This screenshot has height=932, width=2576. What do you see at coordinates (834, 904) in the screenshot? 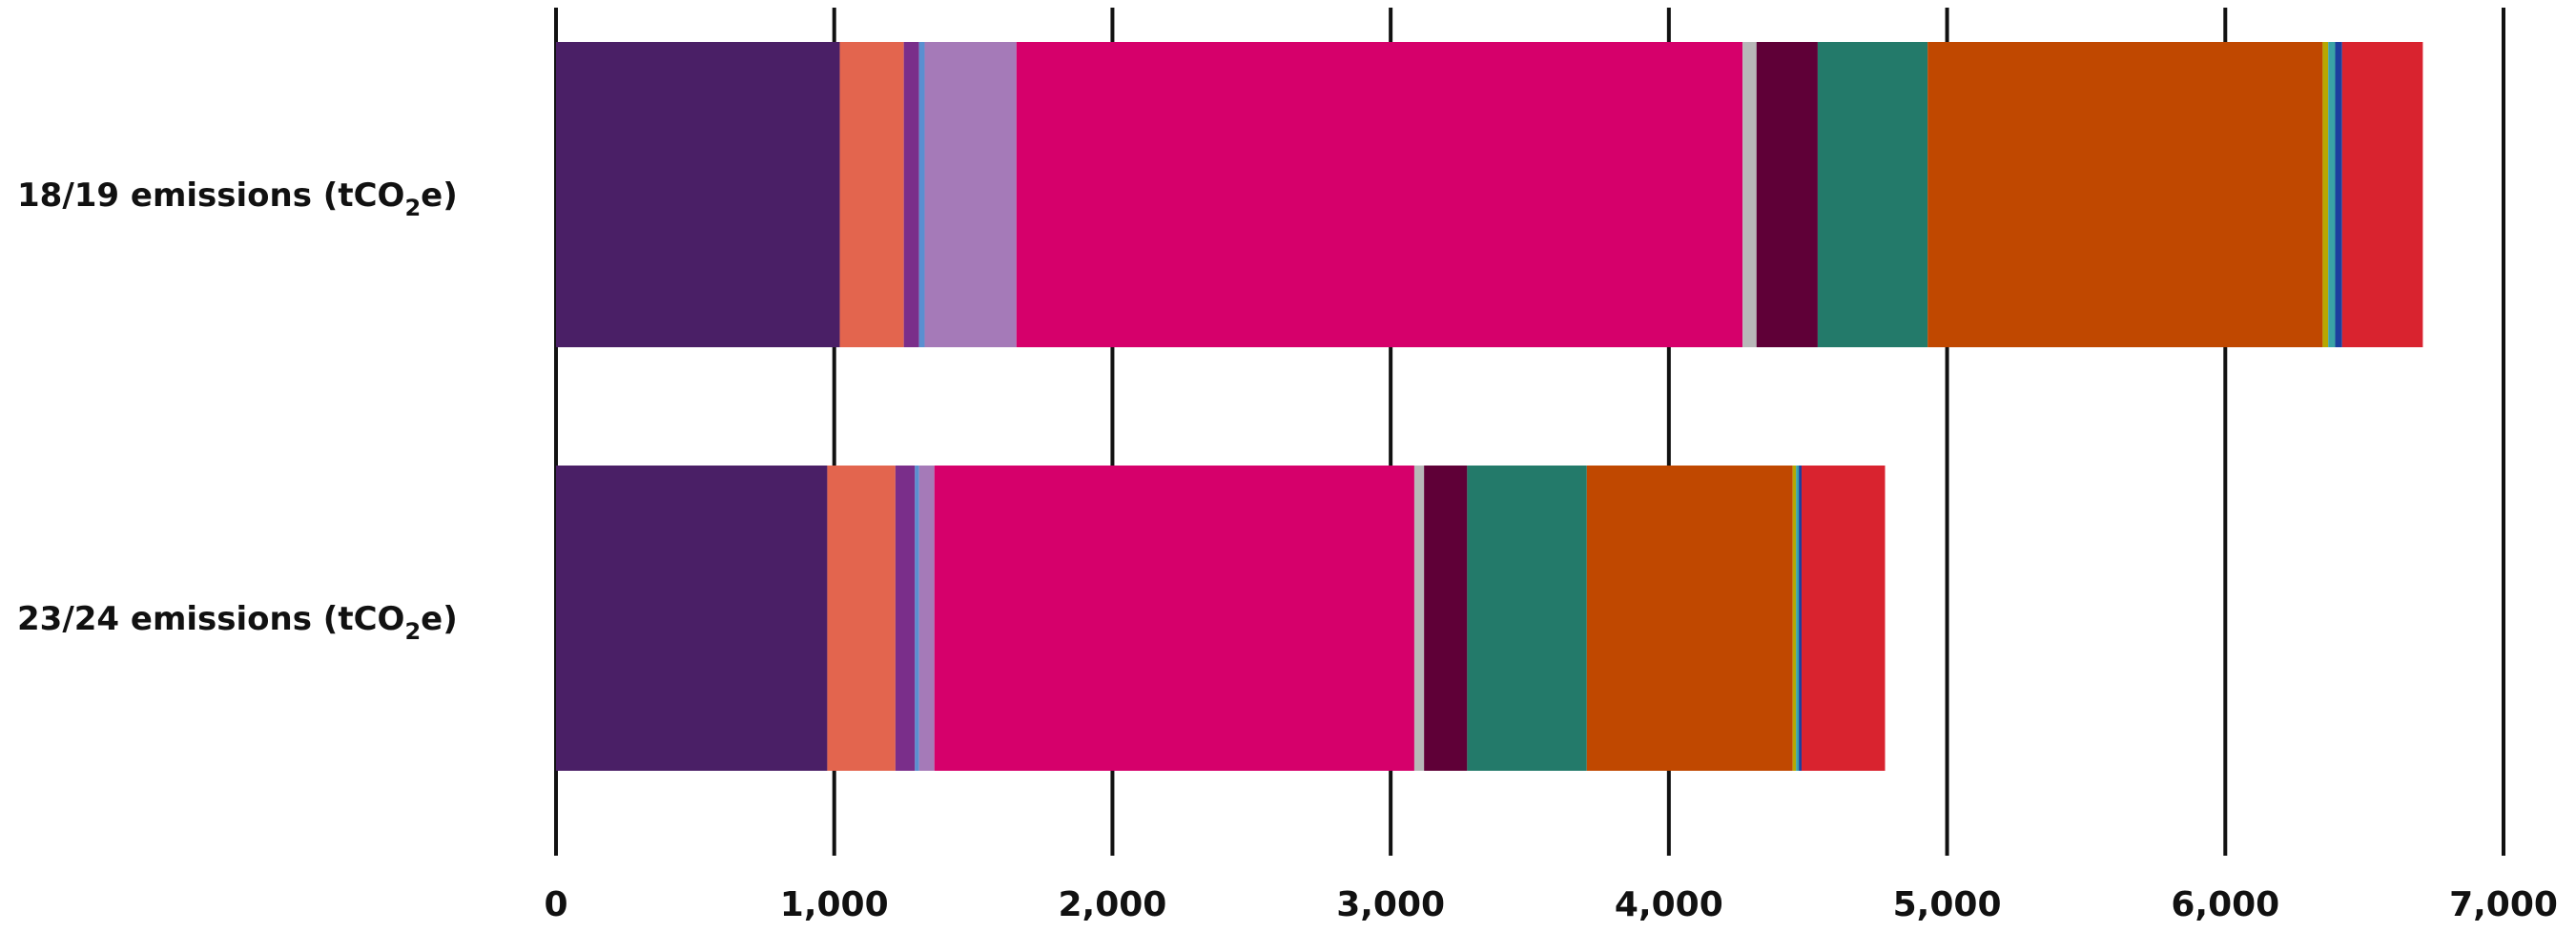
I see `x-tick-label: 1,000` at bounding box center [834, 904].